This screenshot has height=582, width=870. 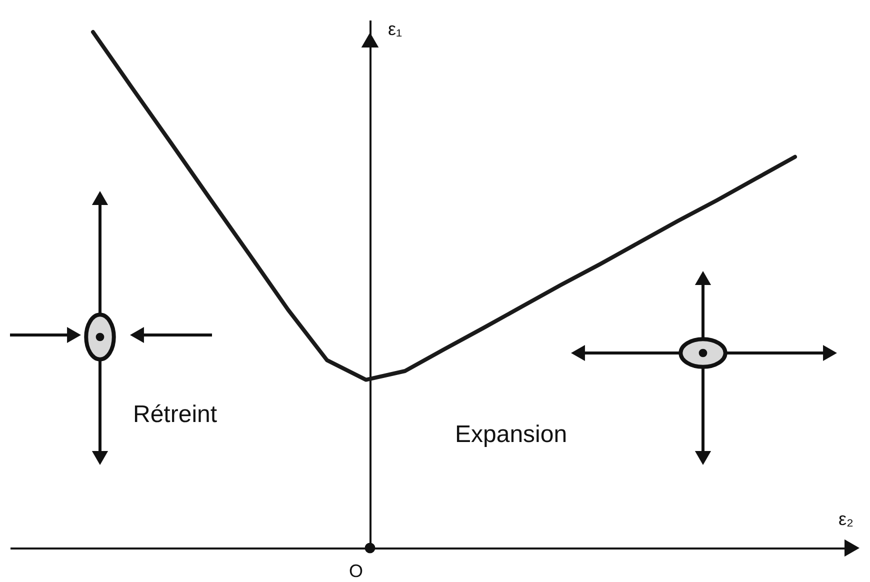 What do you see at coordinates (846, 519) in the screenshot?
I see `x-axis-title: ε₂` at bounding box center [846, 519].